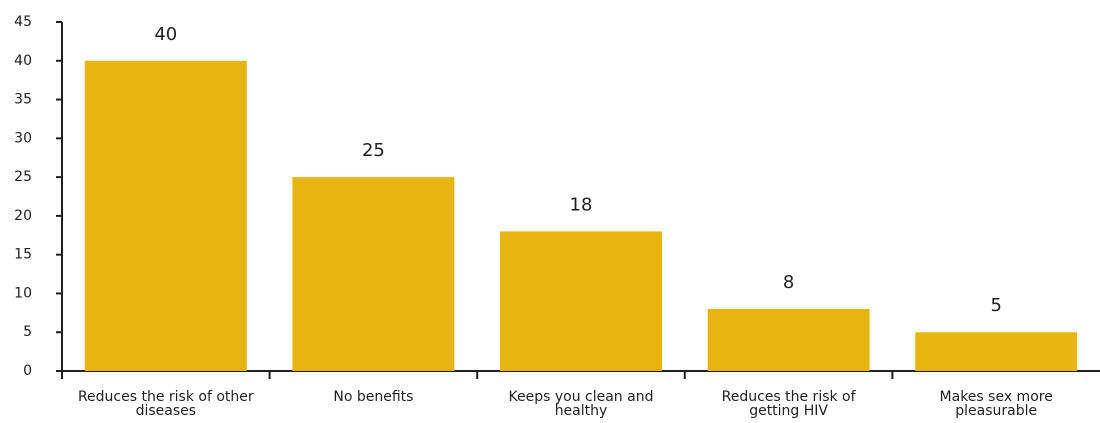 This screenshot has height=423, width=1100. What do you see at coordinates (23, 177) in the screenshot?
I see `y-tick-label: 25` at bounding box center [23, 177].